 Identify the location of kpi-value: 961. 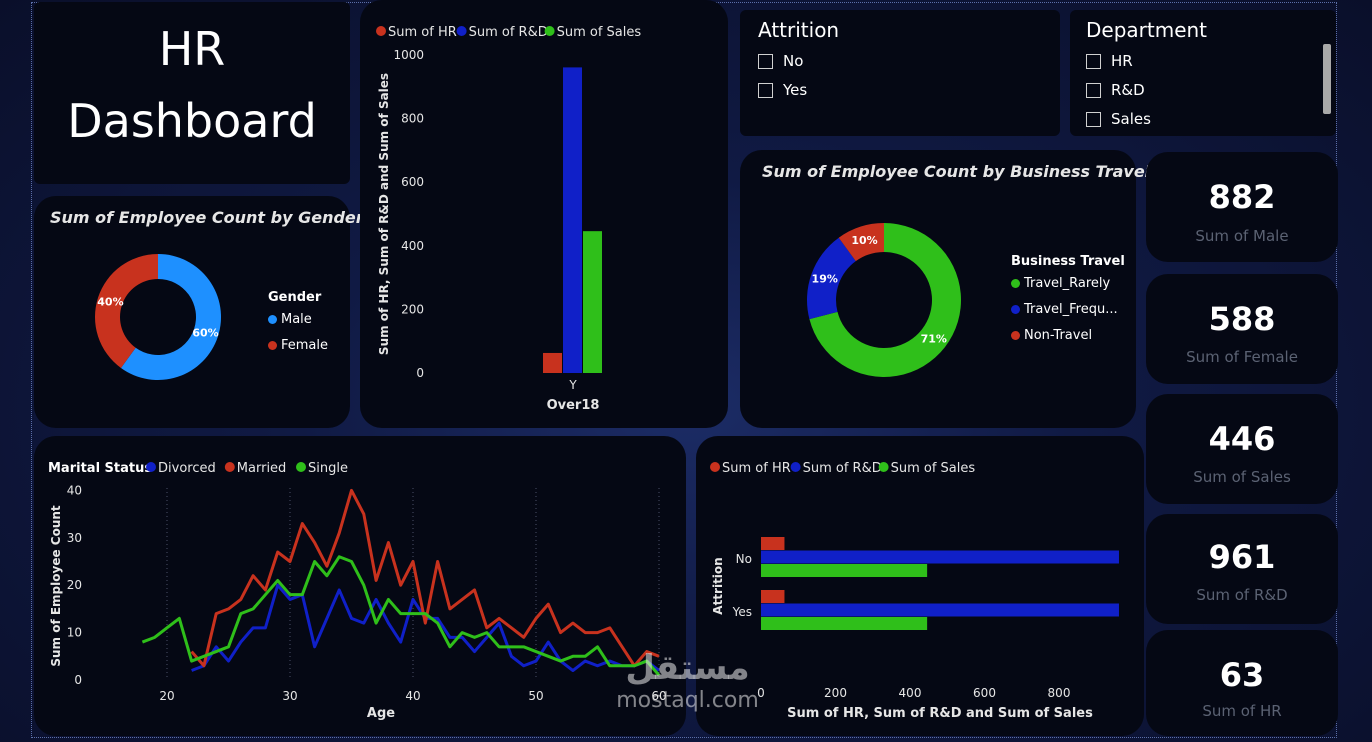
(1242, 557).